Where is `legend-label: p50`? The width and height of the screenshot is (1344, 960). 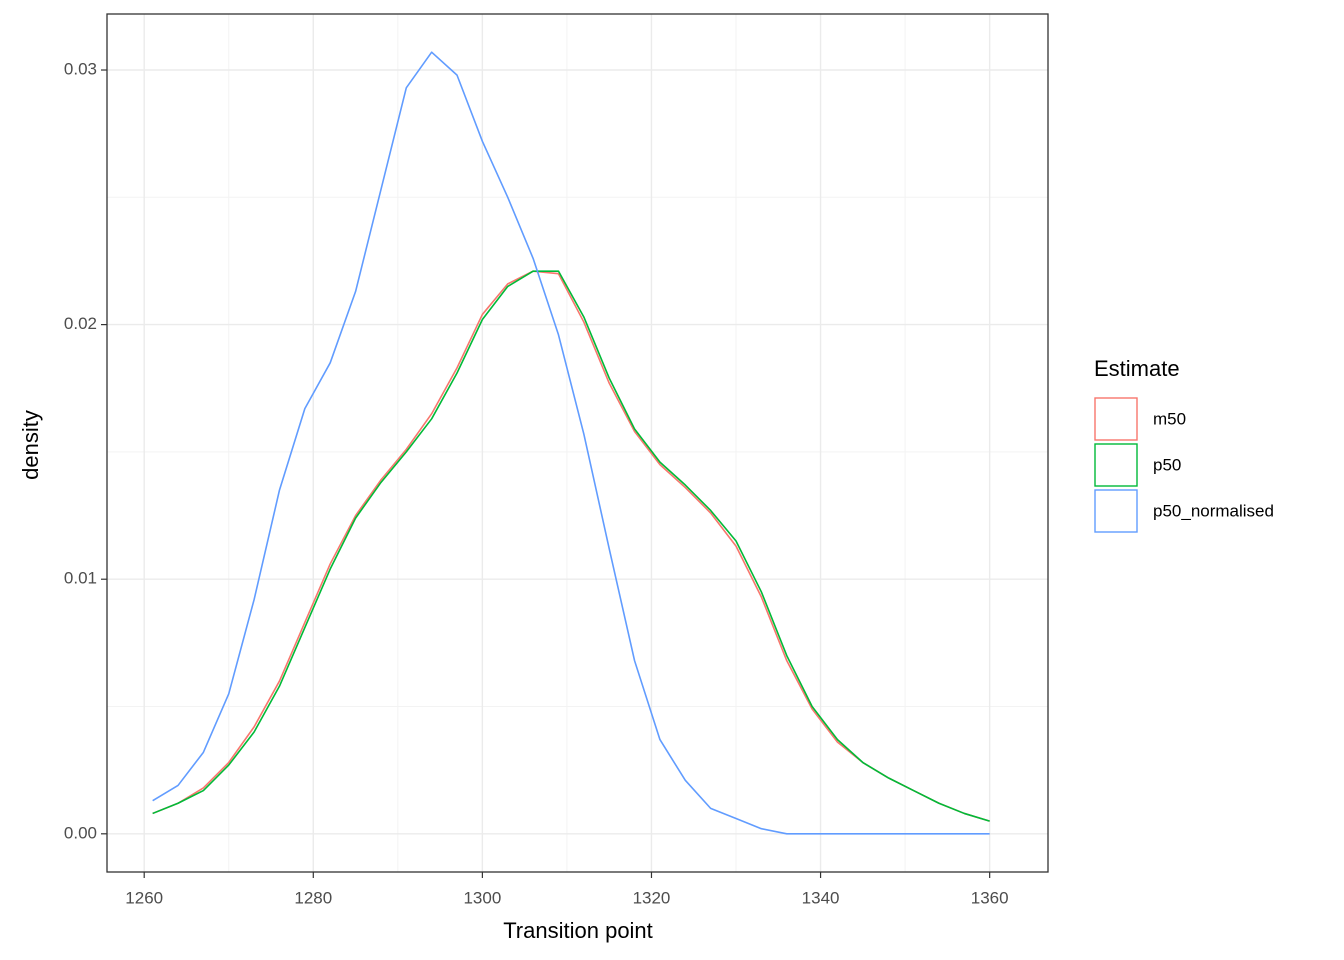
legend-label: p50 is located at coordinates (1167, 464).